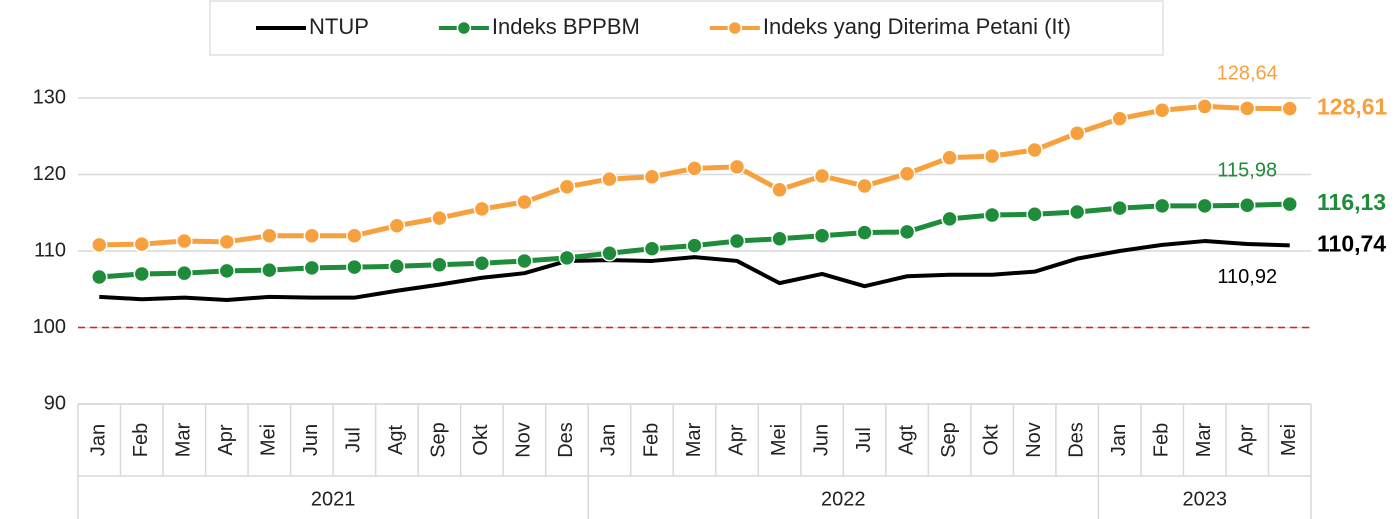 This screenshot has height=519, width=1399. Describe the element at coordinates (481, 440) in the screenshot. I see `x-tick-label: Okt` at that location.